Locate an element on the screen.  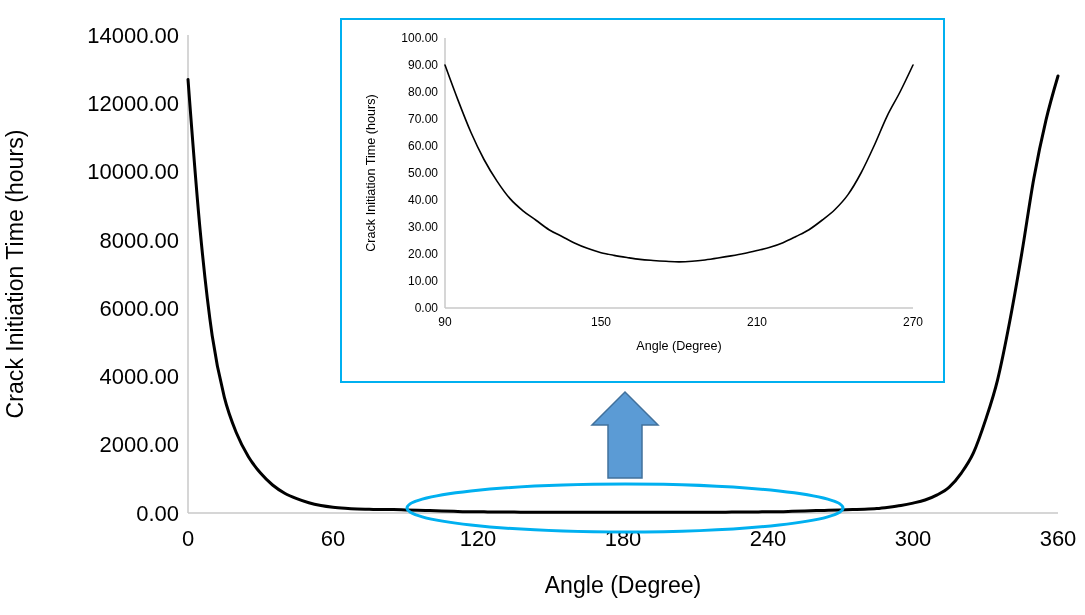
x-tick-label: 240 is located at coordinates (768, 538).